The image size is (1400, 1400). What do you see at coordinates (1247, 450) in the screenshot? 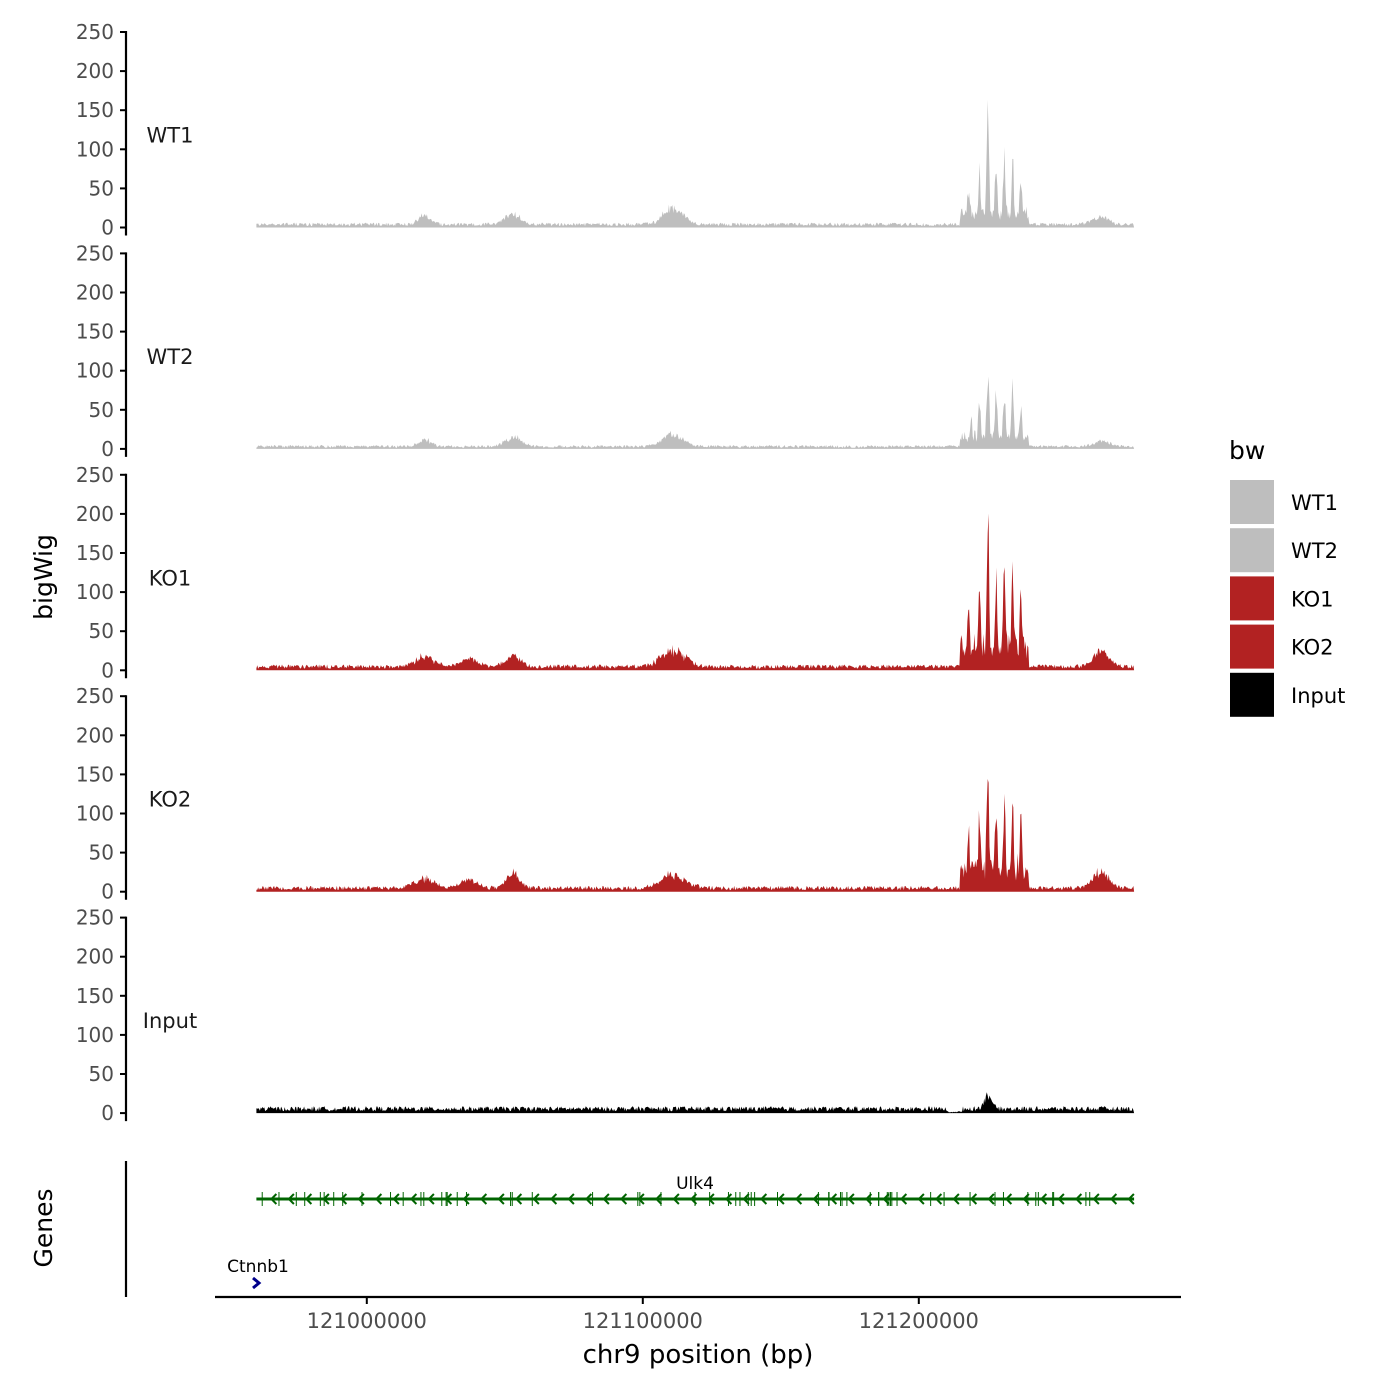
I see `legend-title: bw` at bounding box center [1247, 450].